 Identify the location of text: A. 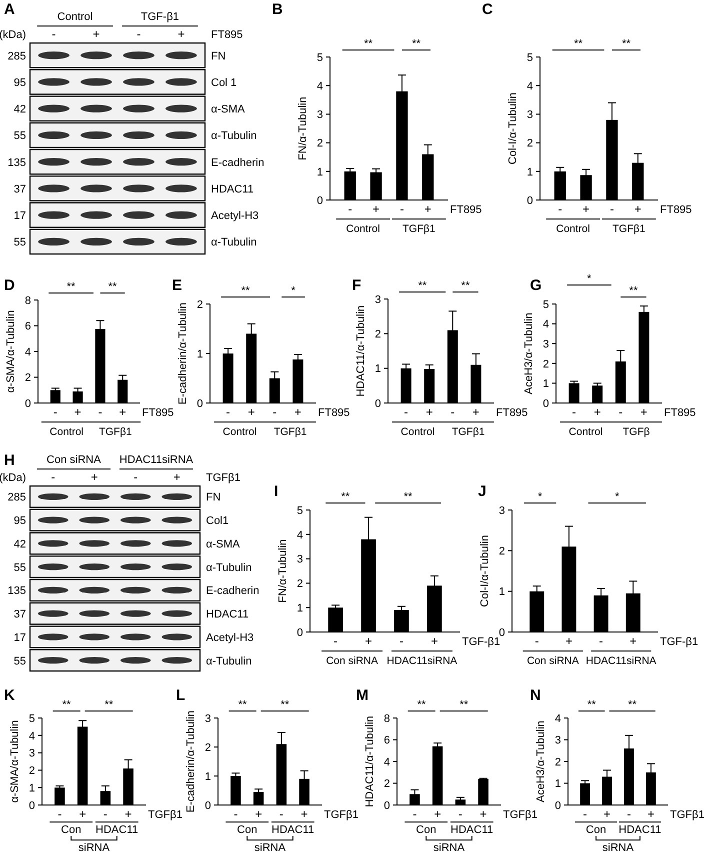
(9, 9).